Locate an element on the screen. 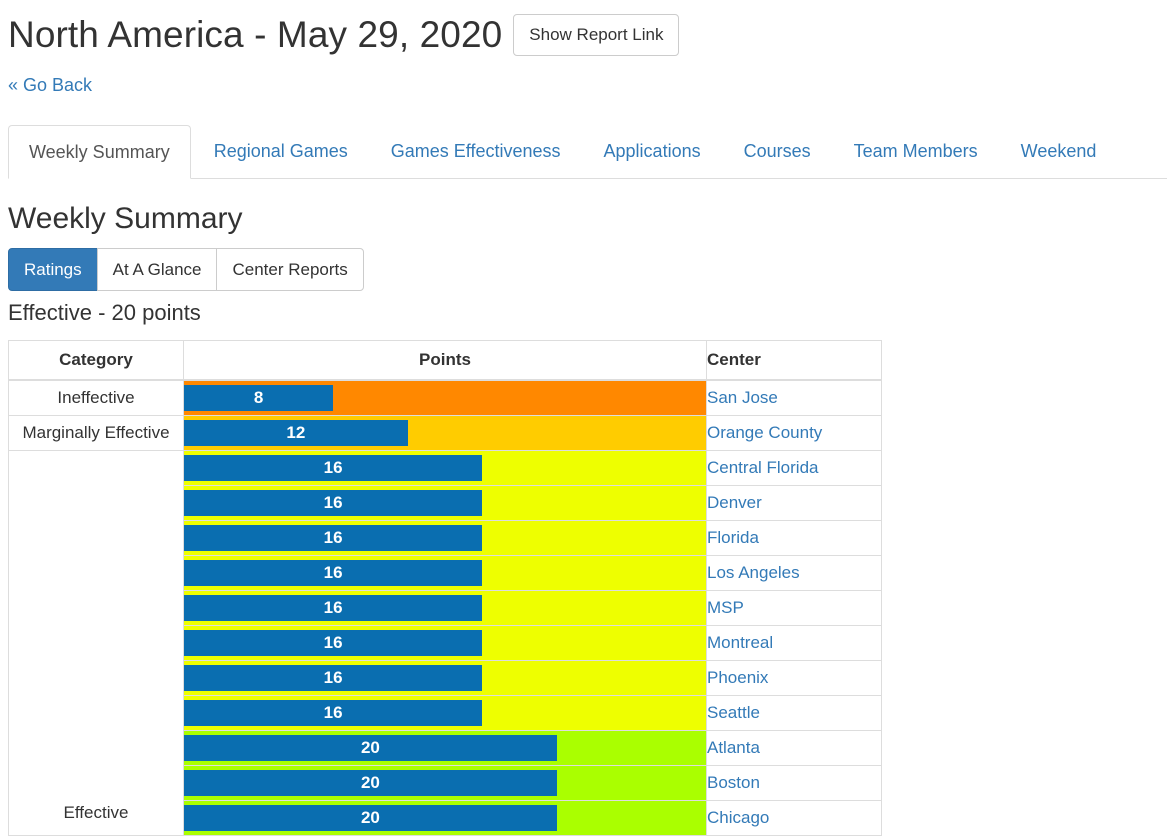 Image resolution: width=1167 pixels, height=836 pixels. table-row: 20 Atlanta is located at coordinates (445, 748).